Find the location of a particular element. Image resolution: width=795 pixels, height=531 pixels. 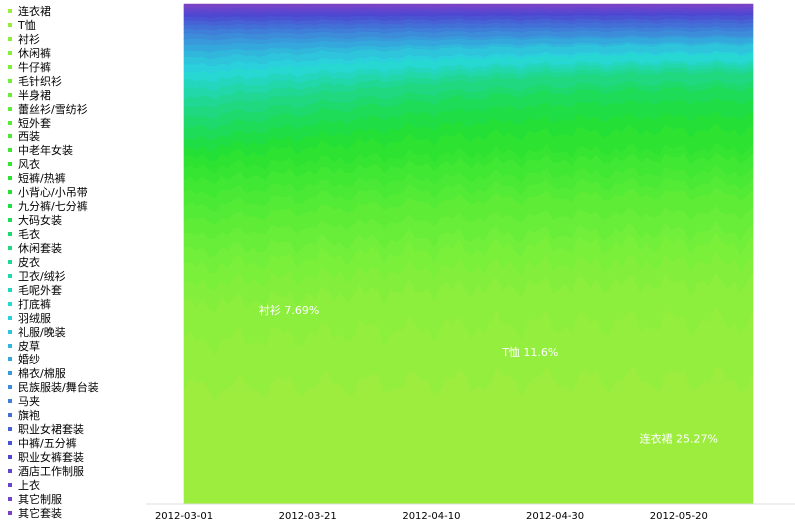

legend-label: 半身裙 is located at coordinates (34, 95).